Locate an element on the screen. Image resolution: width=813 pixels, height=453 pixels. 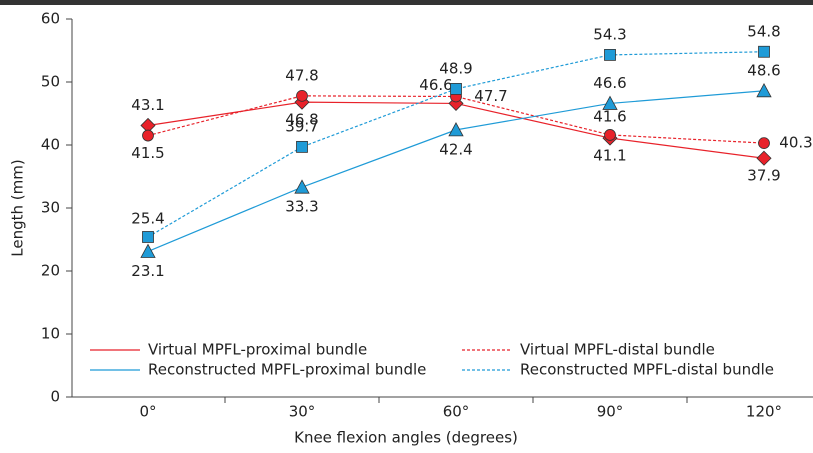
data-label: 23.1 is located at coordinates (147, 271).